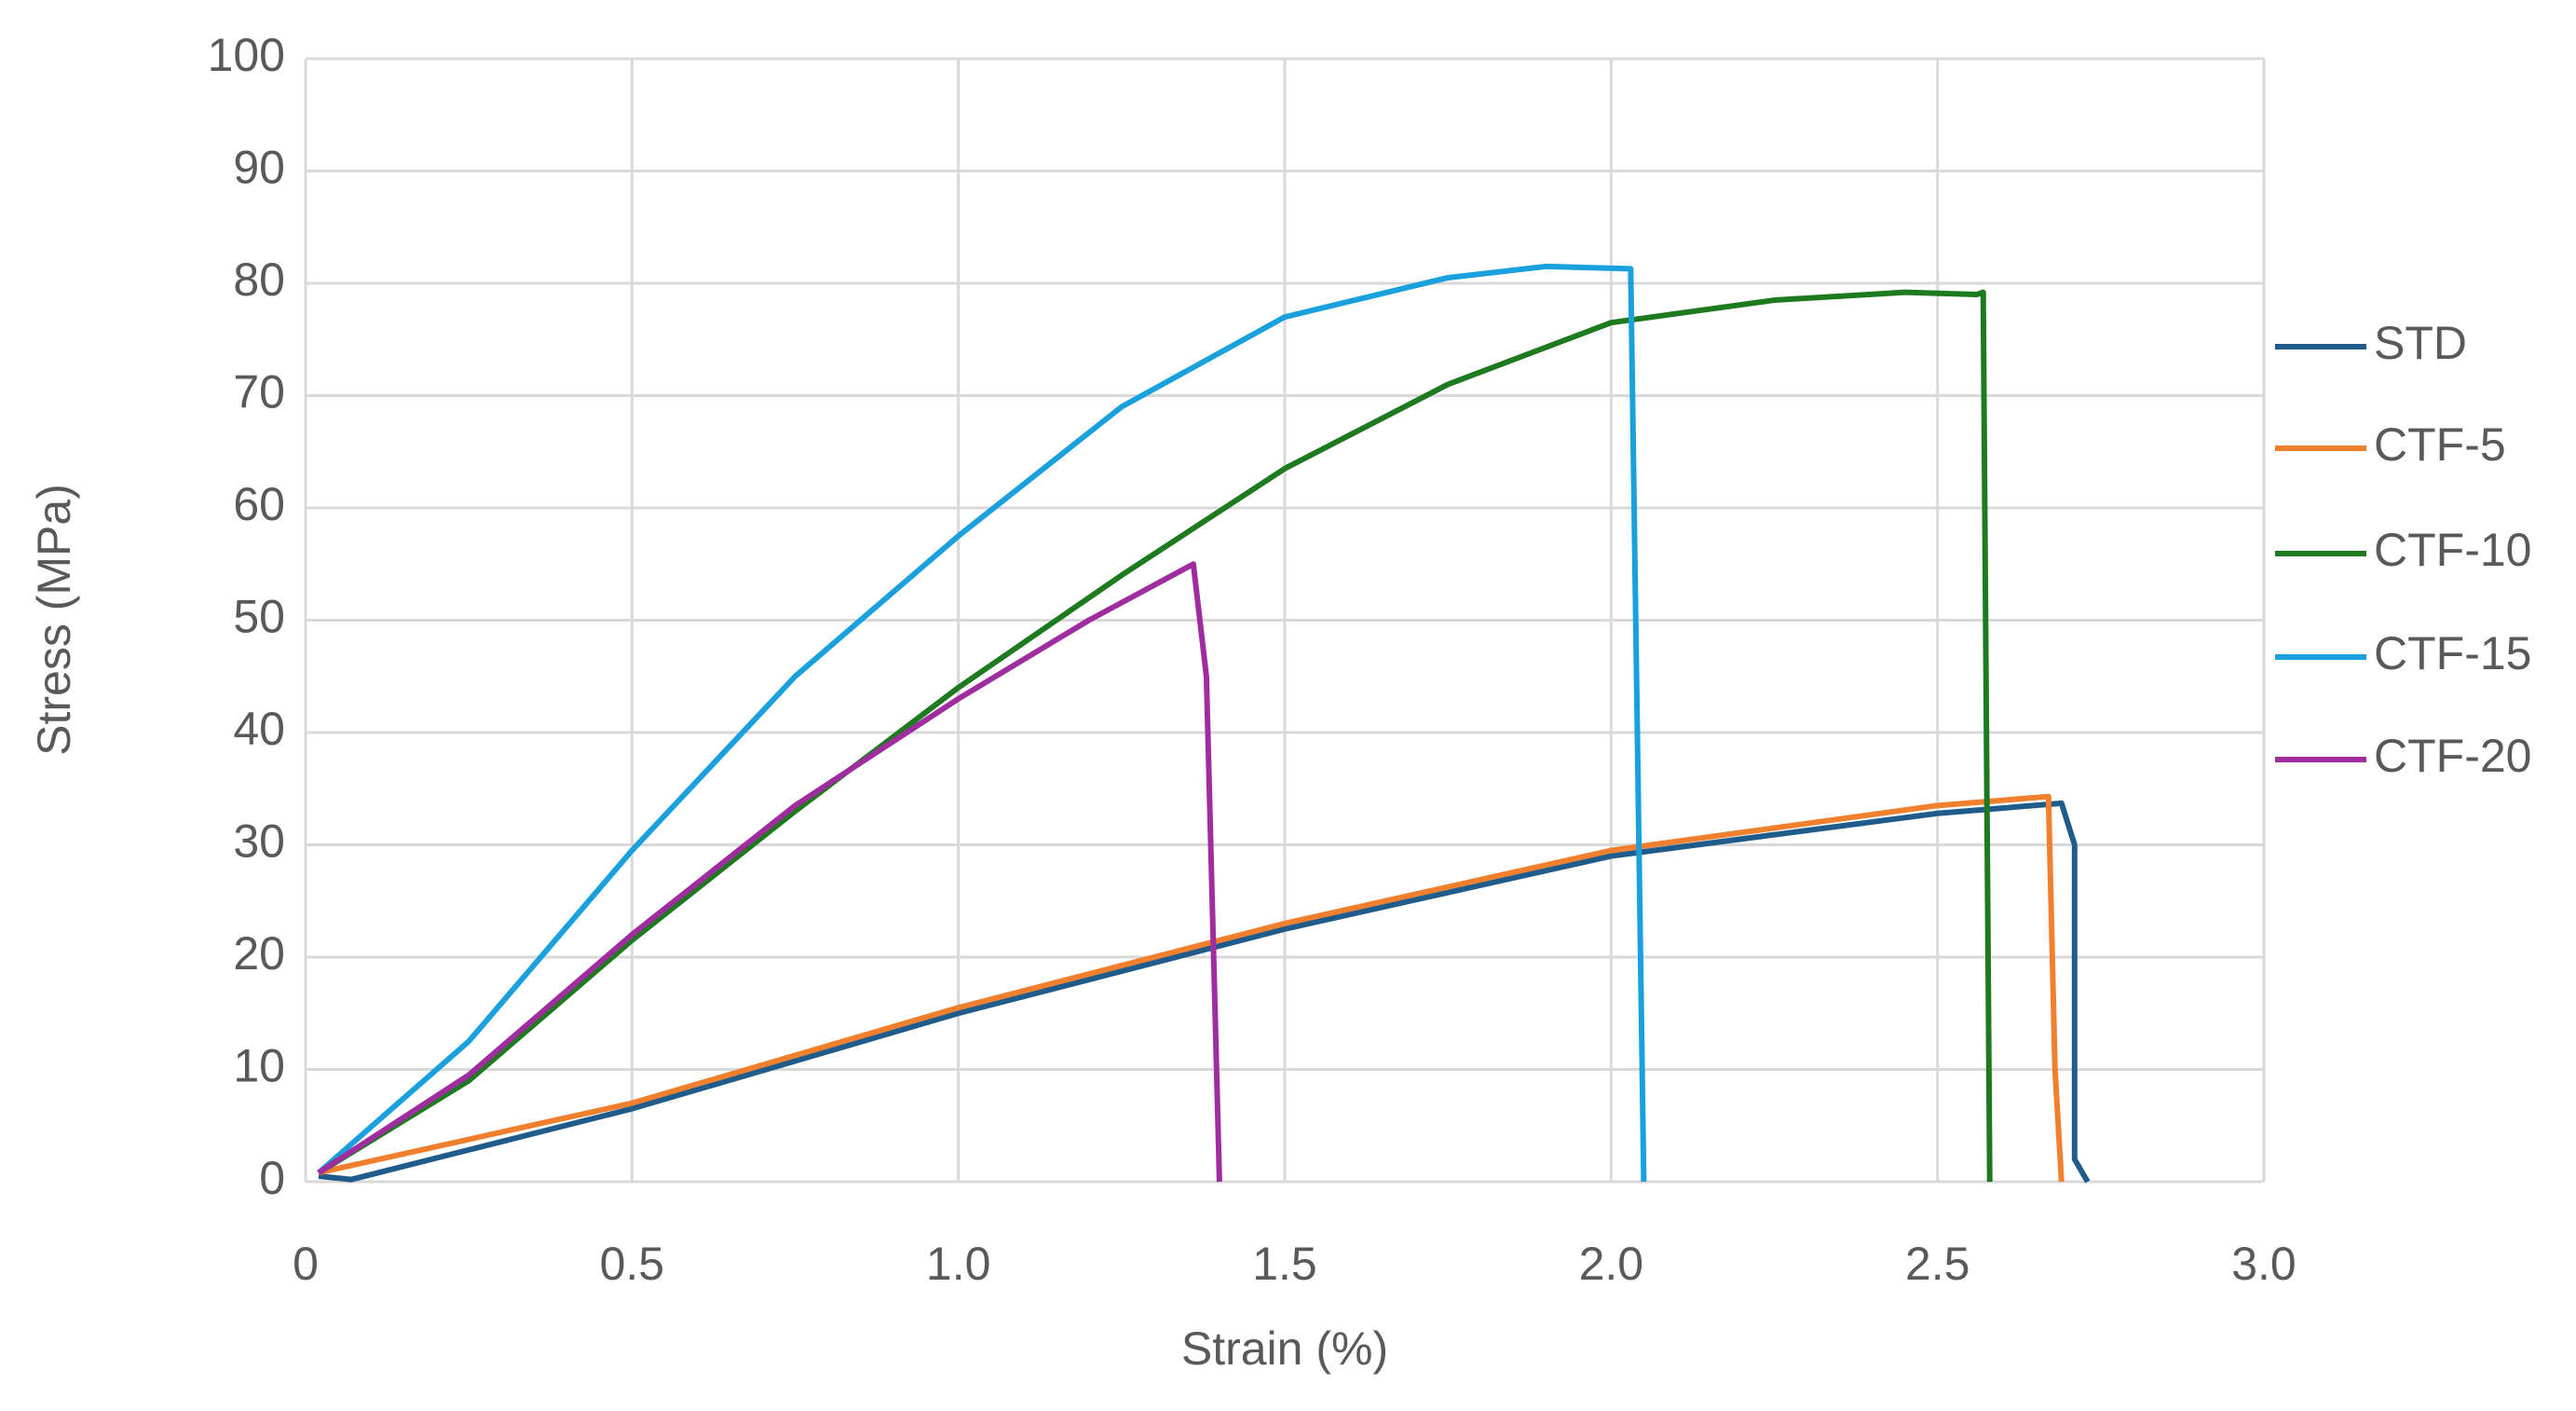 This screenshot has height=1411, width=2576. Describe the element at coordinates (272, 1178) in the screenshot. I see `y-tick-label: 0` at that location.